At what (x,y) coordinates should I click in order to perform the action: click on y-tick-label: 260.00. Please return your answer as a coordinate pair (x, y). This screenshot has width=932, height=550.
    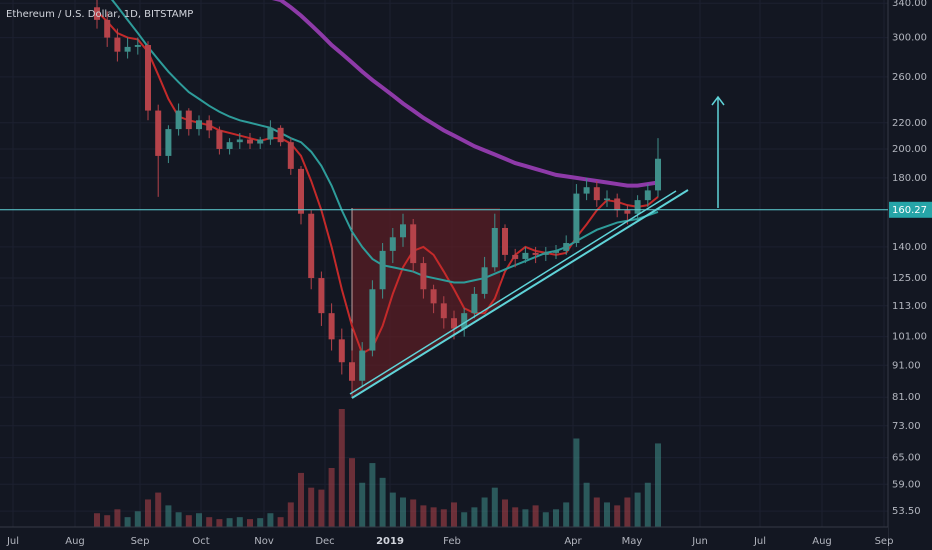
    Looking at the image, I should click on (909, 77).